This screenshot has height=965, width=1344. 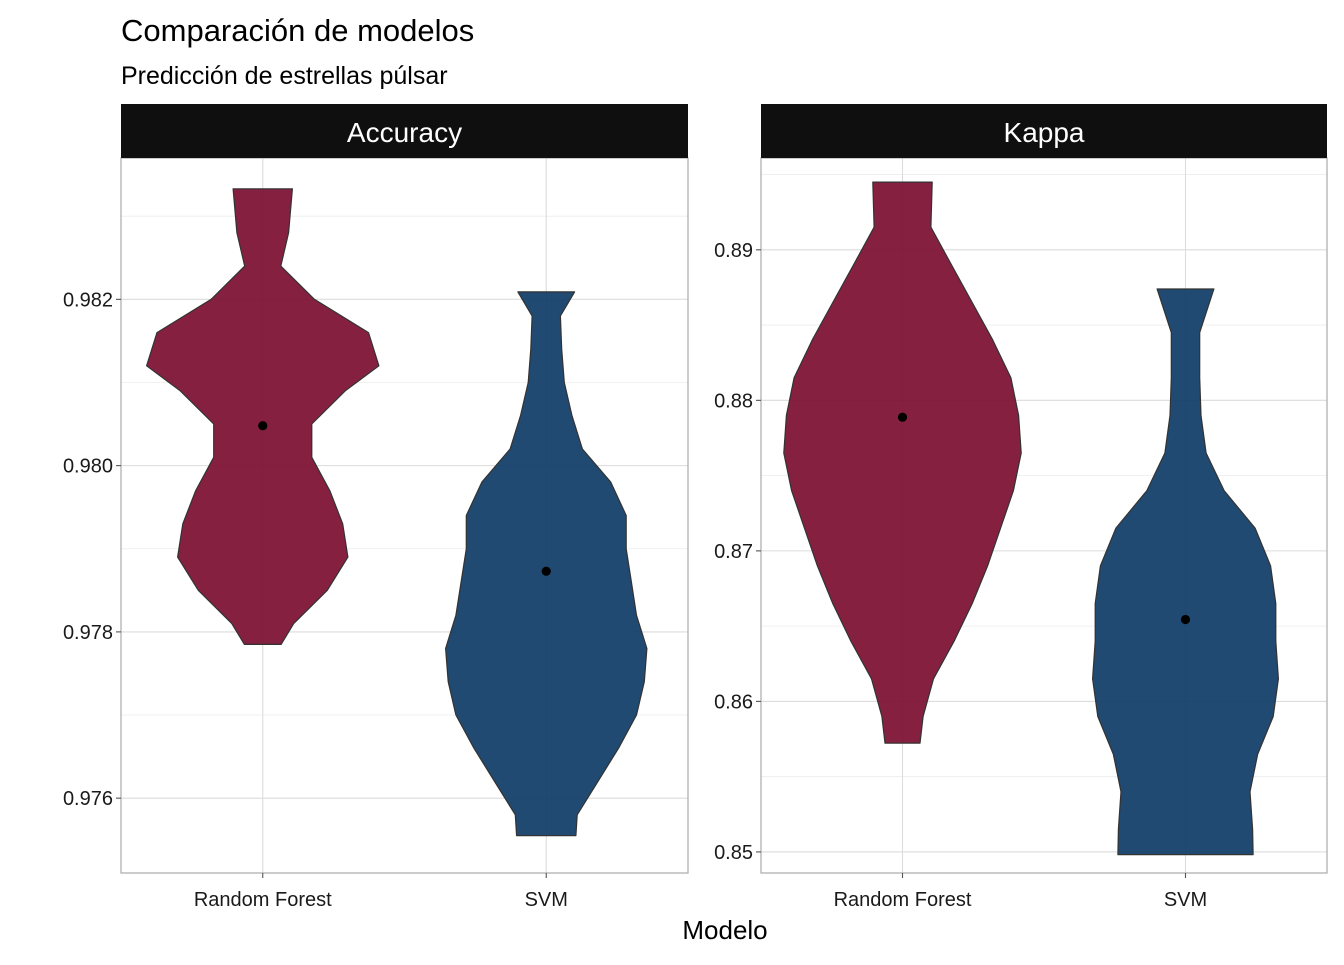 What do you see at coordinates (88, 633) in the screenshot?
I see `y-tick-label: 0.978` at bounding box center [88, 633].